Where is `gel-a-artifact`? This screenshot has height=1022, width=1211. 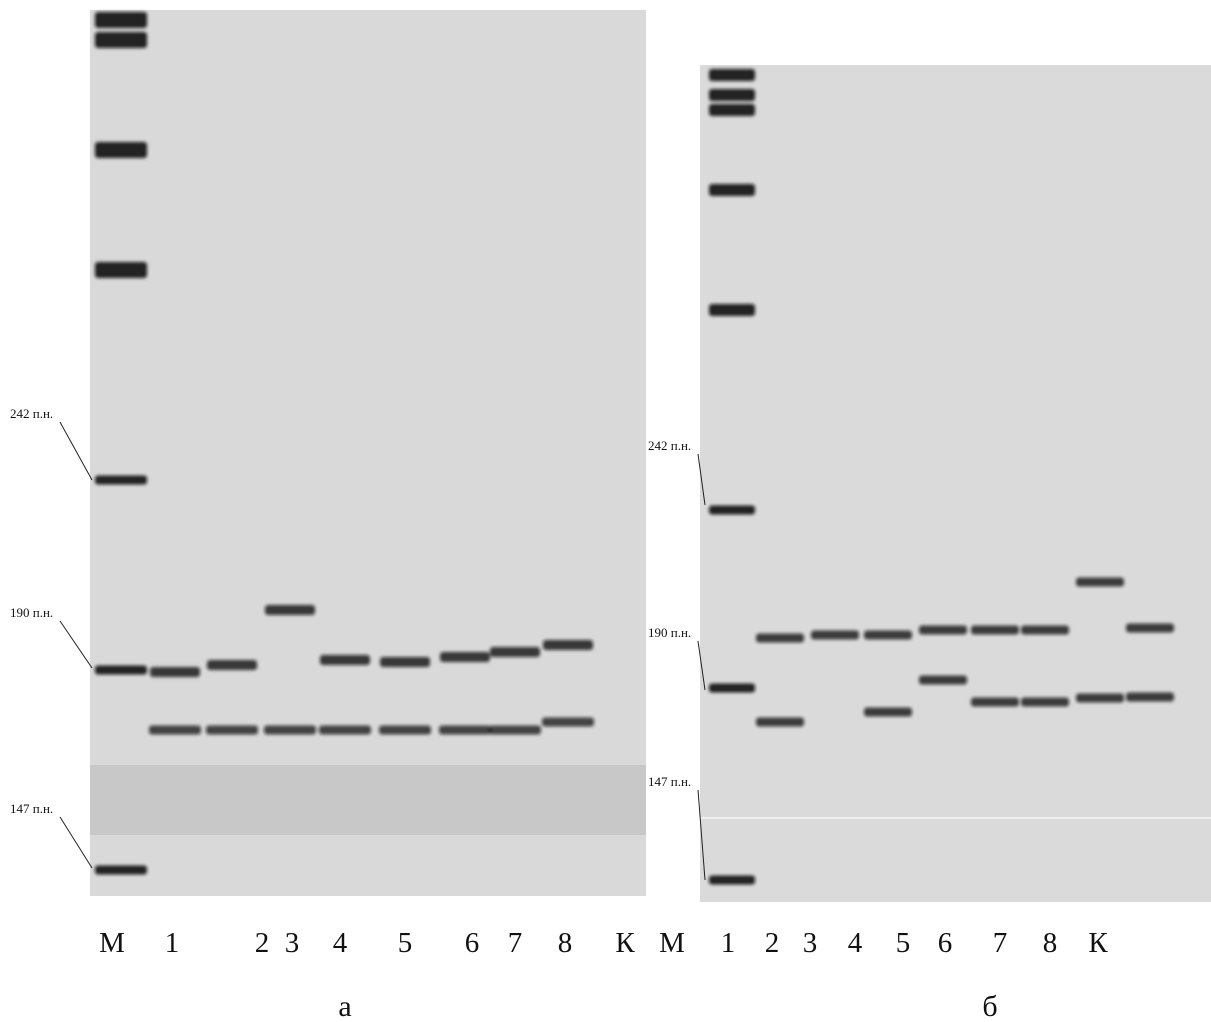
gel-a-artifact is located at coordinates (368, 800).